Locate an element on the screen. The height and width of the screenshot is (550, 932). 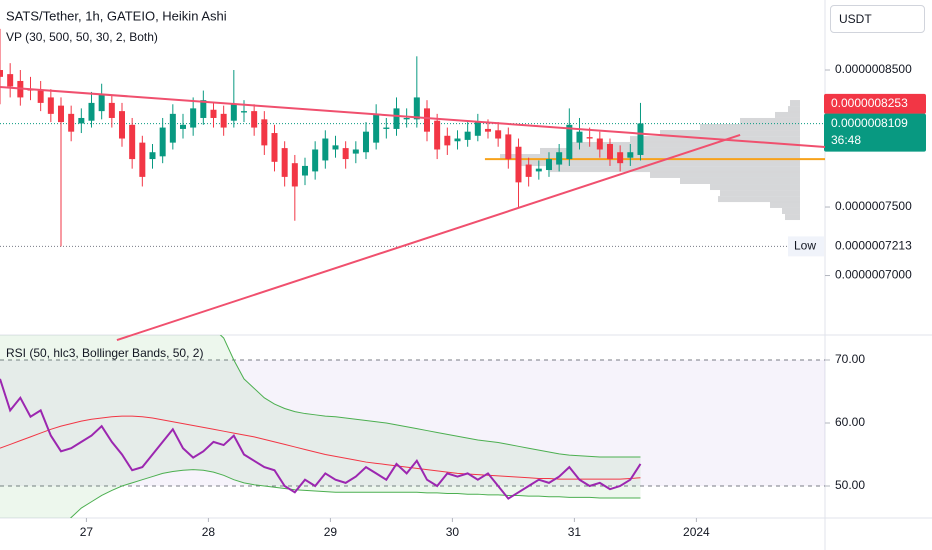
y-tick-label: 0.0000007000 is located at coordinates (873, 275).